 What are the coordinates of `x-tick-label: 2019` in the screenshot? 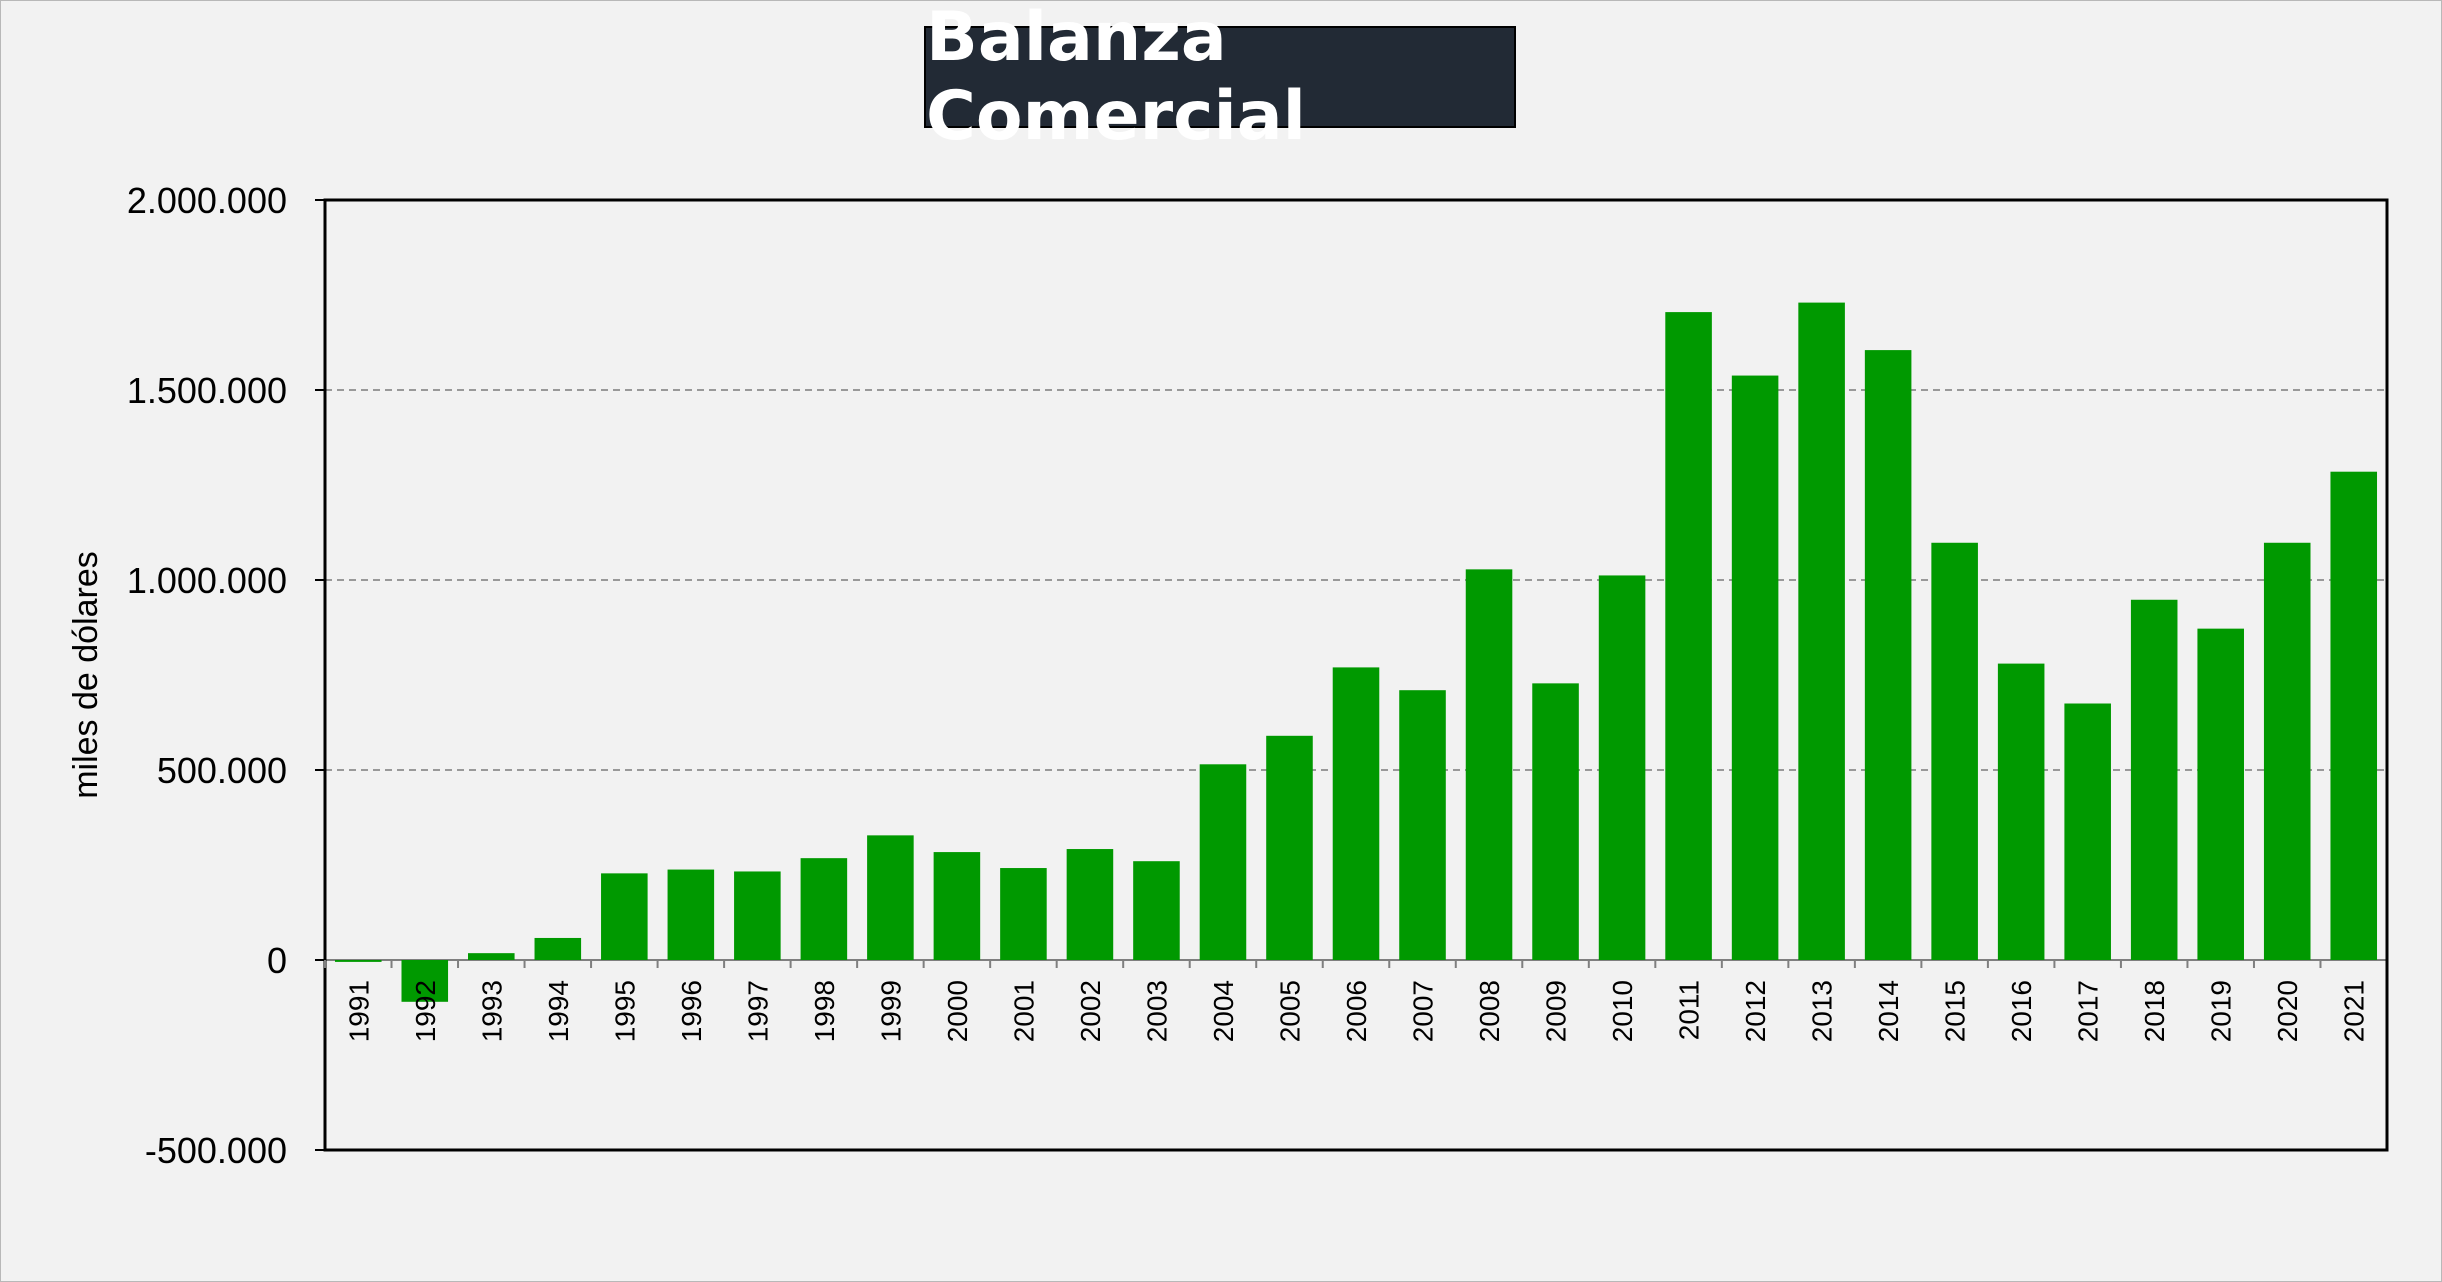 It's located at (2221, 1011).